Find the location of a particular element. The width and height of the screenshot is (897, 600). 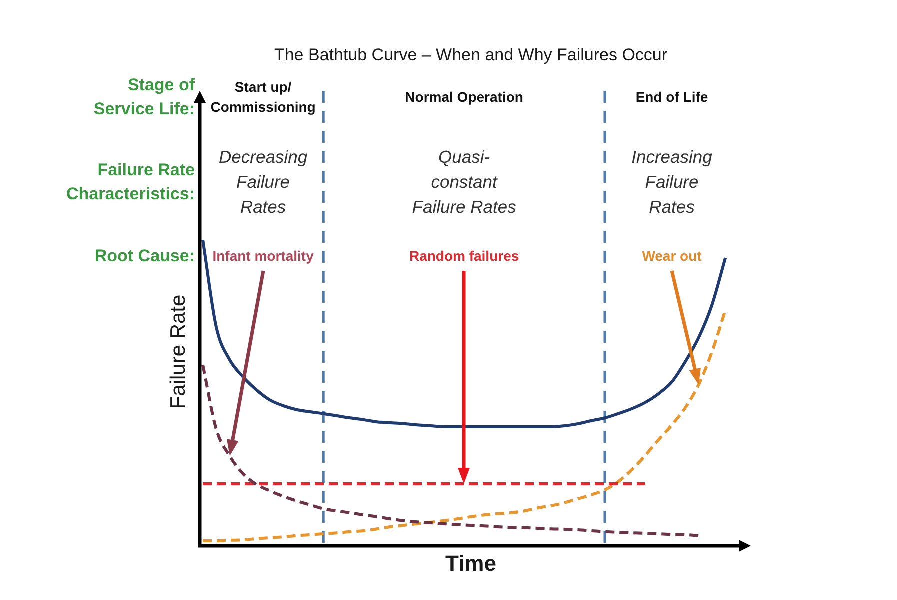

text: End of Life is located at coordinates (672, 96).